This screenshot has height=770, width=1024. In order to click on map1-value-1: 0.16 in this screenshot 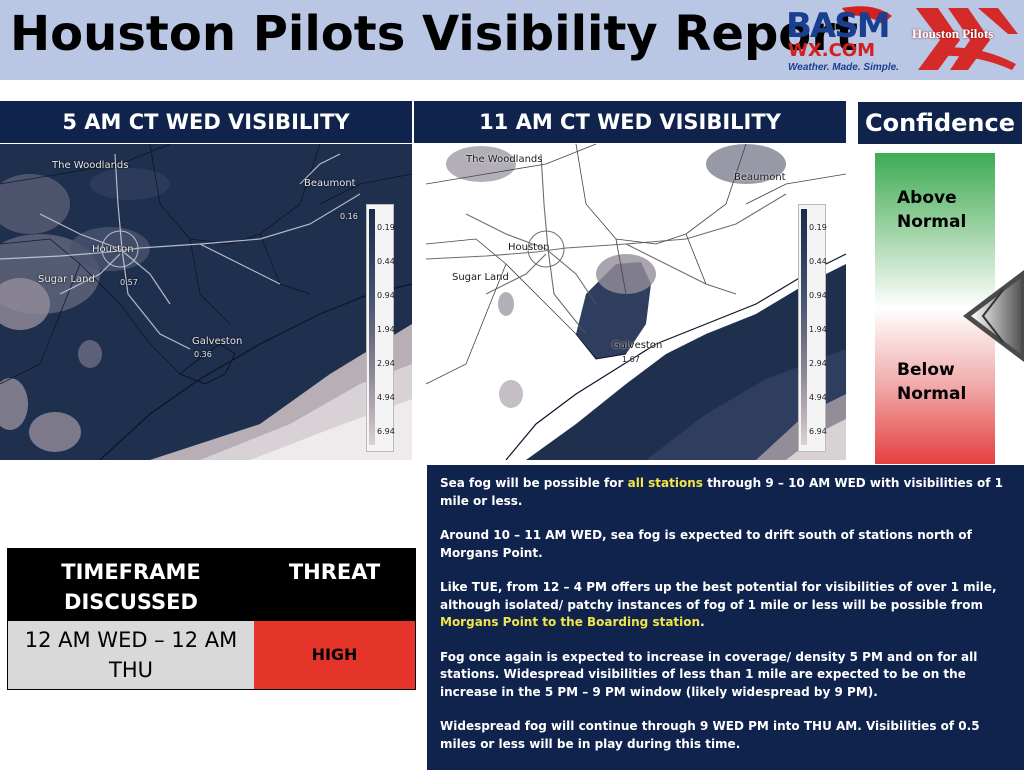, I will do `click(349, 216)`.